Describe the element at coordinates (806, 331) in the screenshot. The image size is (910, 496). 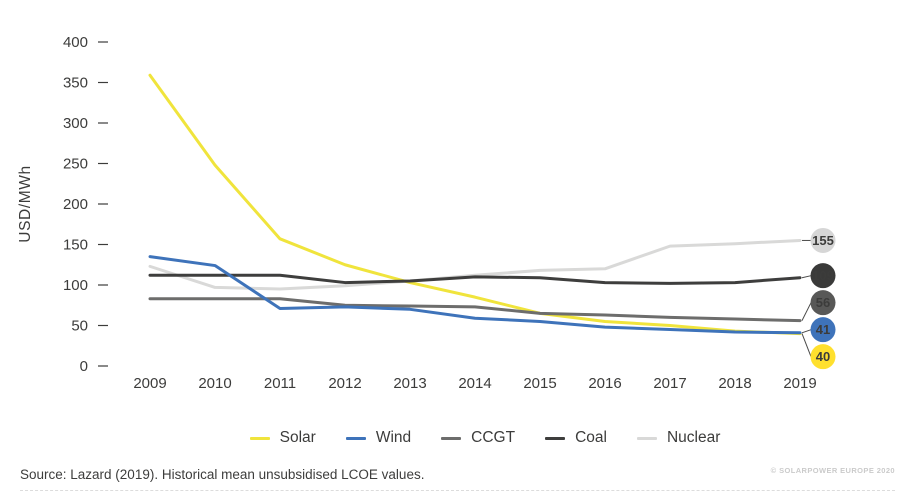
I see `wind-end-connector` at that location.